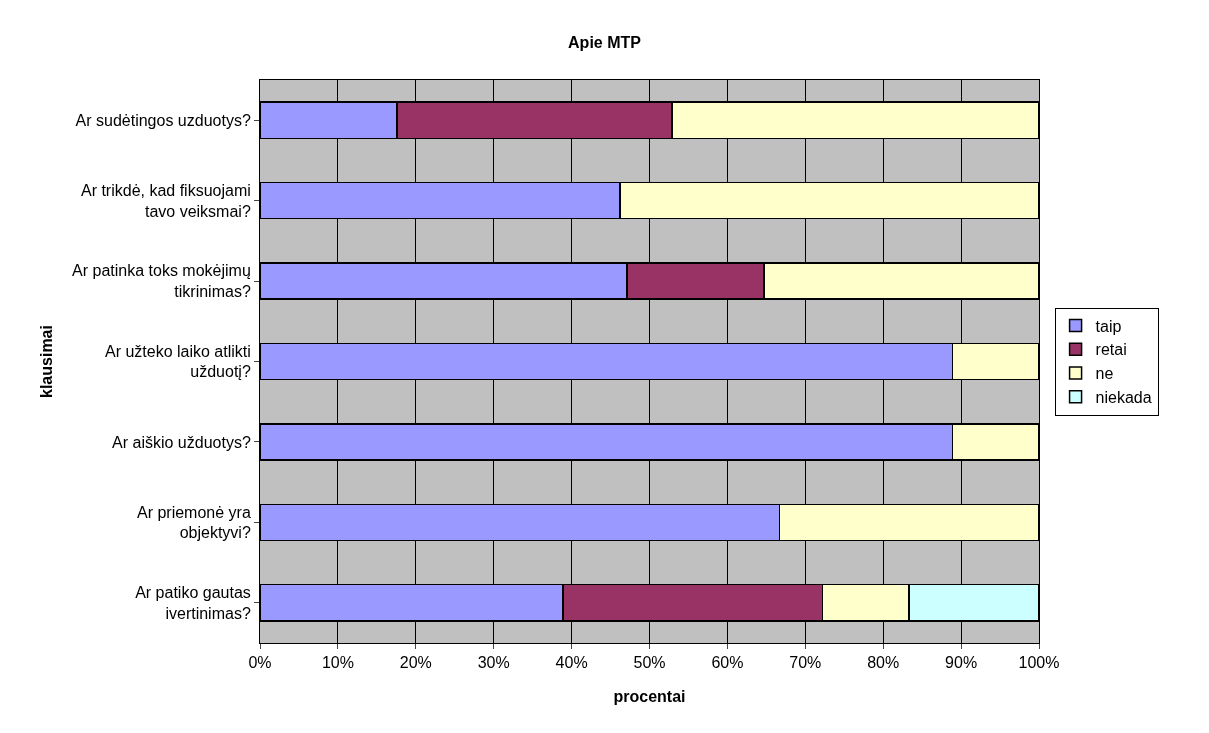  I want to click on x-tick-label: 50%, so click(649, 663).